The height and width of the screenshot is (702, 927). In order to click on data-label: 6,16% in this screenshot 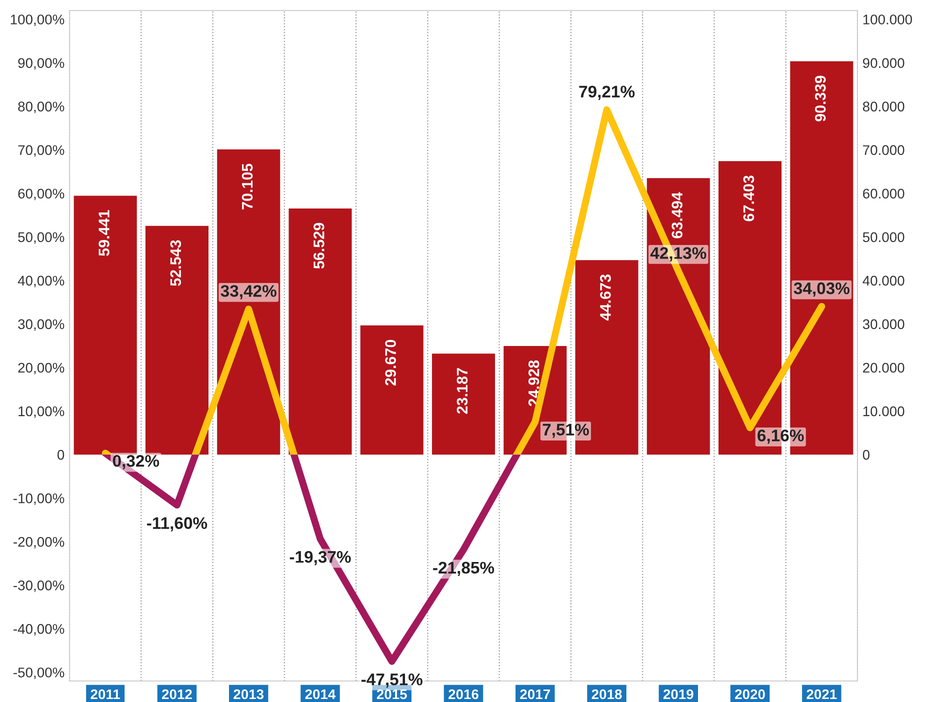, I will do `click(781, 437)`.